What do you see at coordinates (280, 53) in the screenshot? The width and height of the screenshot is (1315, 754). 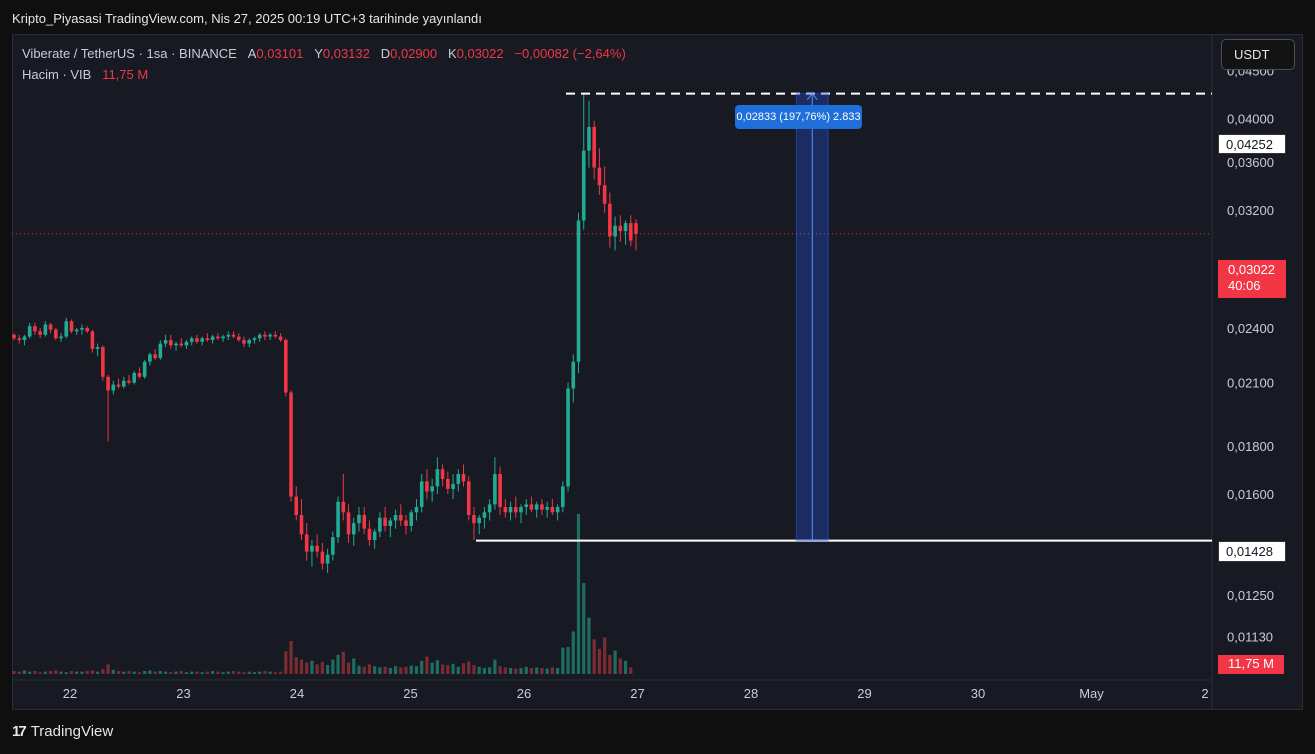 I see `open-value: 0,03101` at bounding box center [280, 53].